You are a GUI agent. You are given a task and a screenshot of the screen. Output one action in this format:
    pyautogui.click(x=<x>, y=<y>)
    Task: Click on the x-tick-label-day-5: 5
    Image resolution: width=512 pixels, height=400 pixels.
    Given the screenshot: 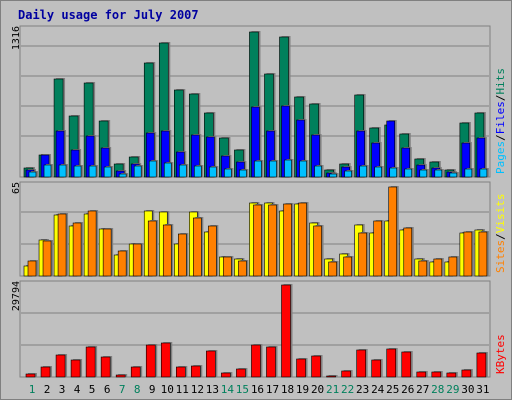 What is the action you would take?
    pyautogui.click(x=92, y=389)
    